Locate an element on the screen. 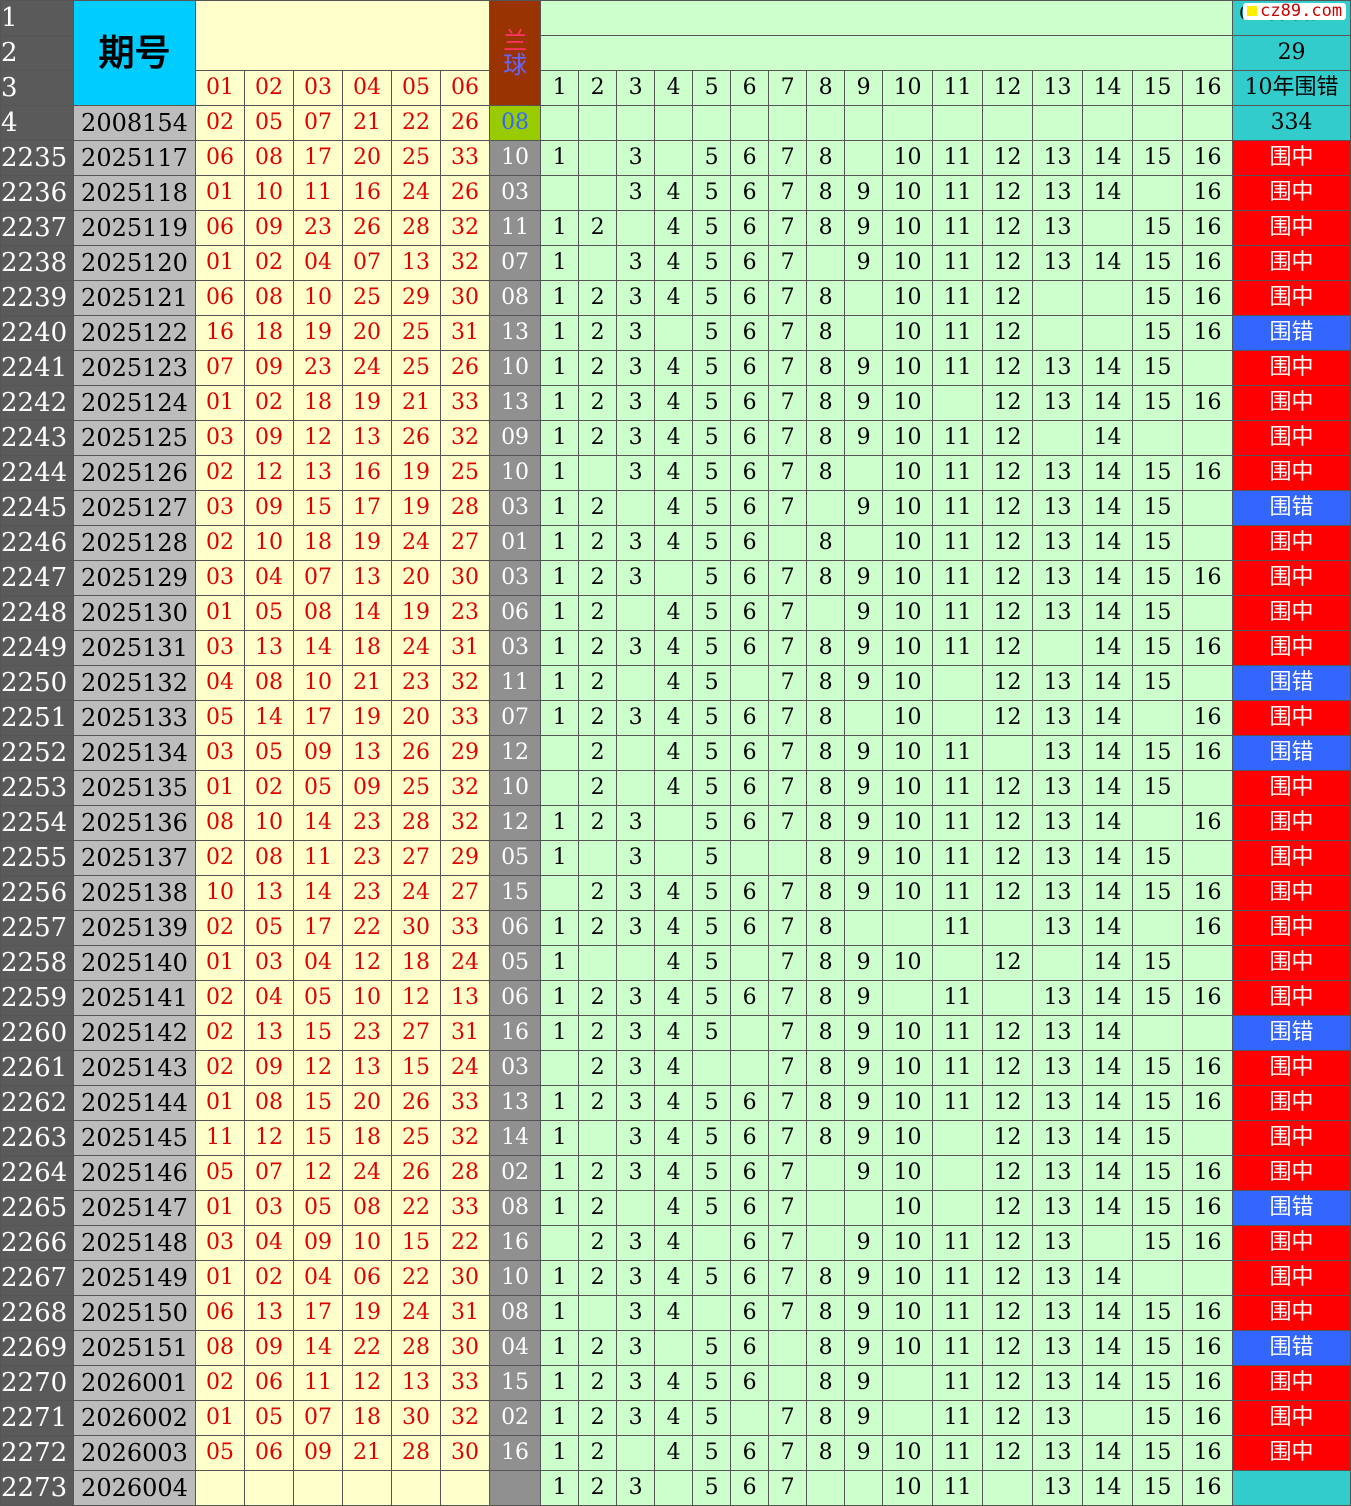 This screenshot has height=1506, width=1351. red-column-header: 01 is located at coordinates (220, 88).